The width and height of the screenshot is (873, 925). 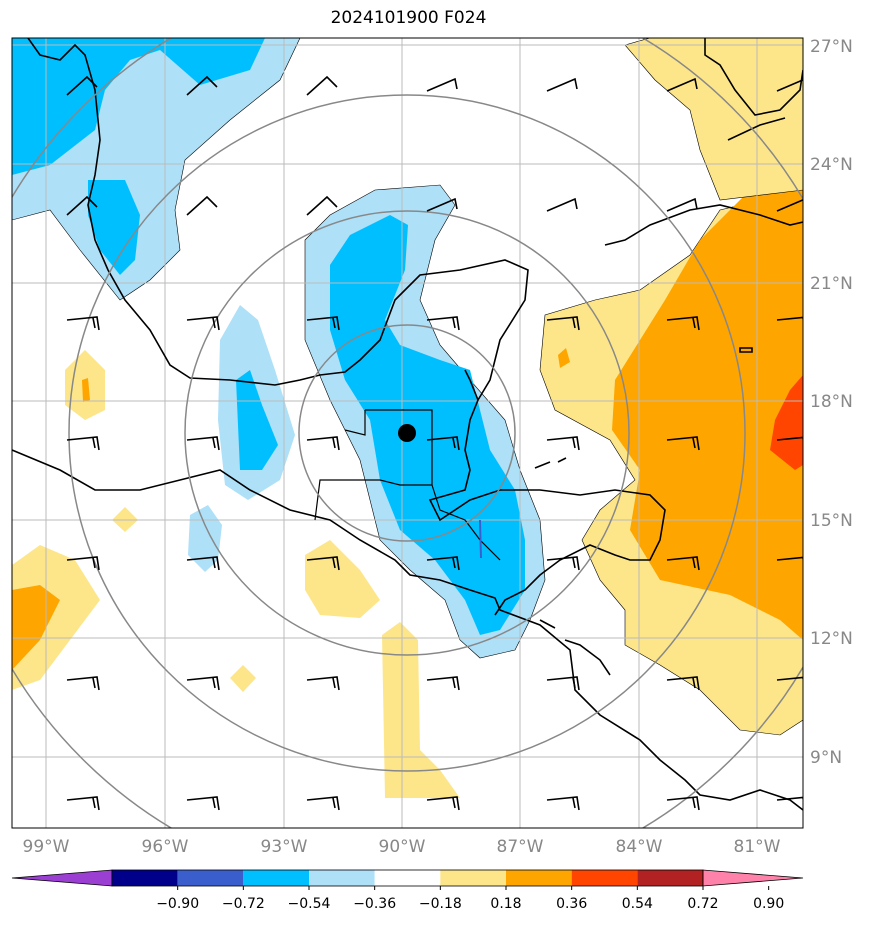 What do you see at coordinates (639, 847) in the screenshot?
I see `lon-label-84: 84°W` at bounding box center [639, 847].